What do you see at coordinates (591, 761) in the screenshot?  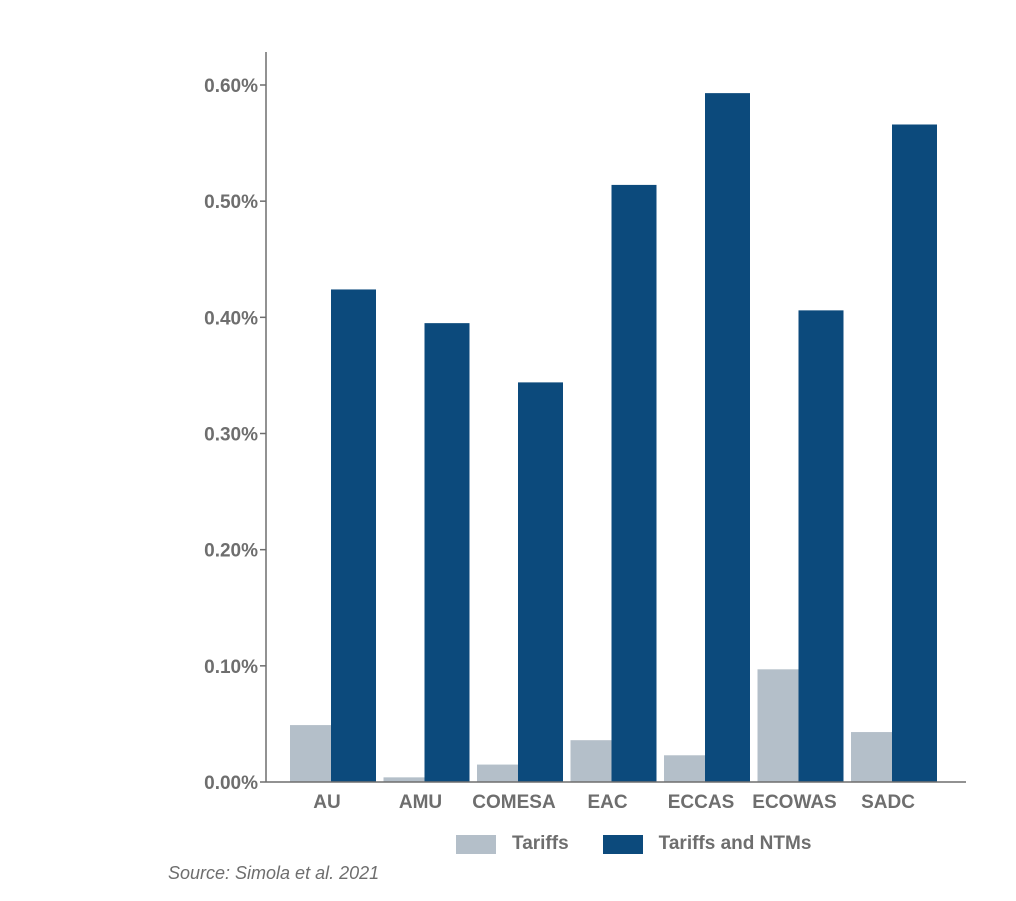 I see `bar-tariffs-eac` at bounding box center [591, 761].